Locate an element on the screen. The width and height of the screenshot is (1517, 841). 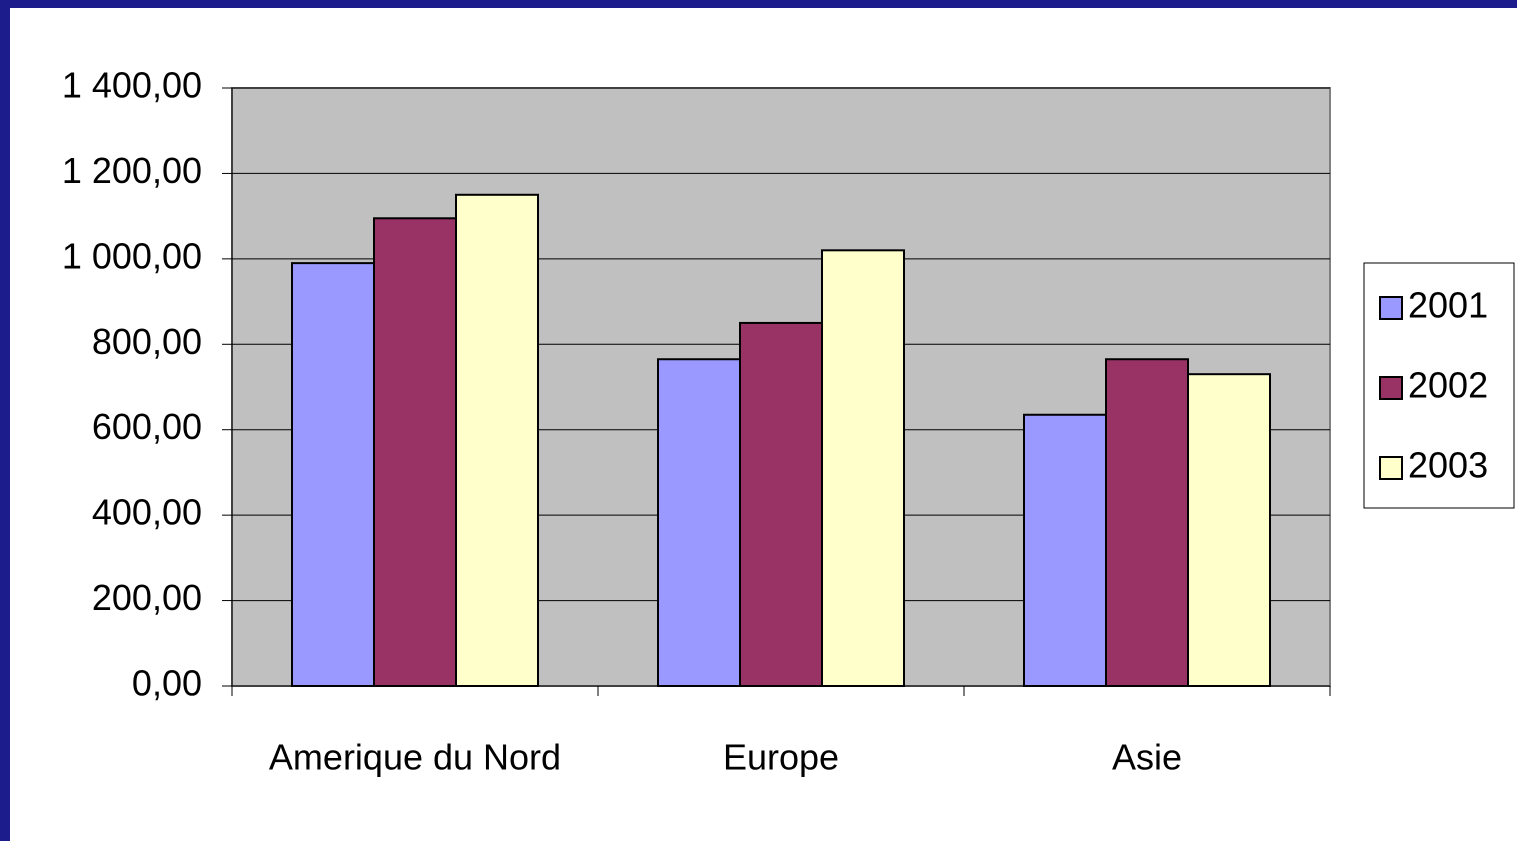
x-tick-label: Amerique du Nord is located at coordinates (415, 757).